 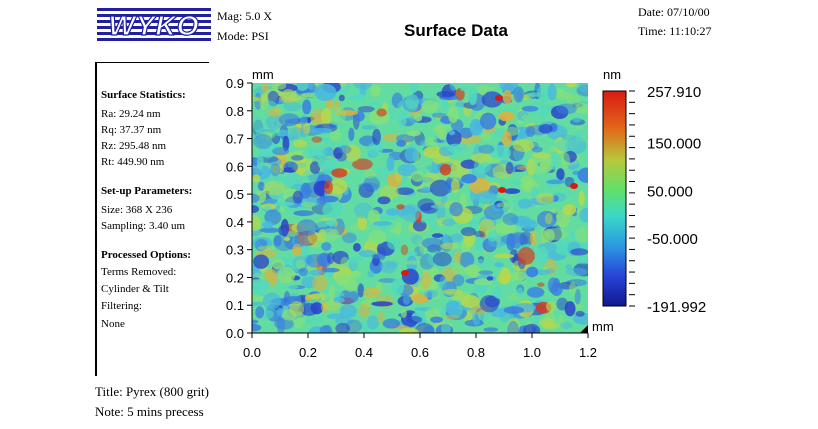 What do you see at coordinates (243, 36) in the screenshot?
I see `mode-readout: Mode: PSI` at bounding box center [243, 36].